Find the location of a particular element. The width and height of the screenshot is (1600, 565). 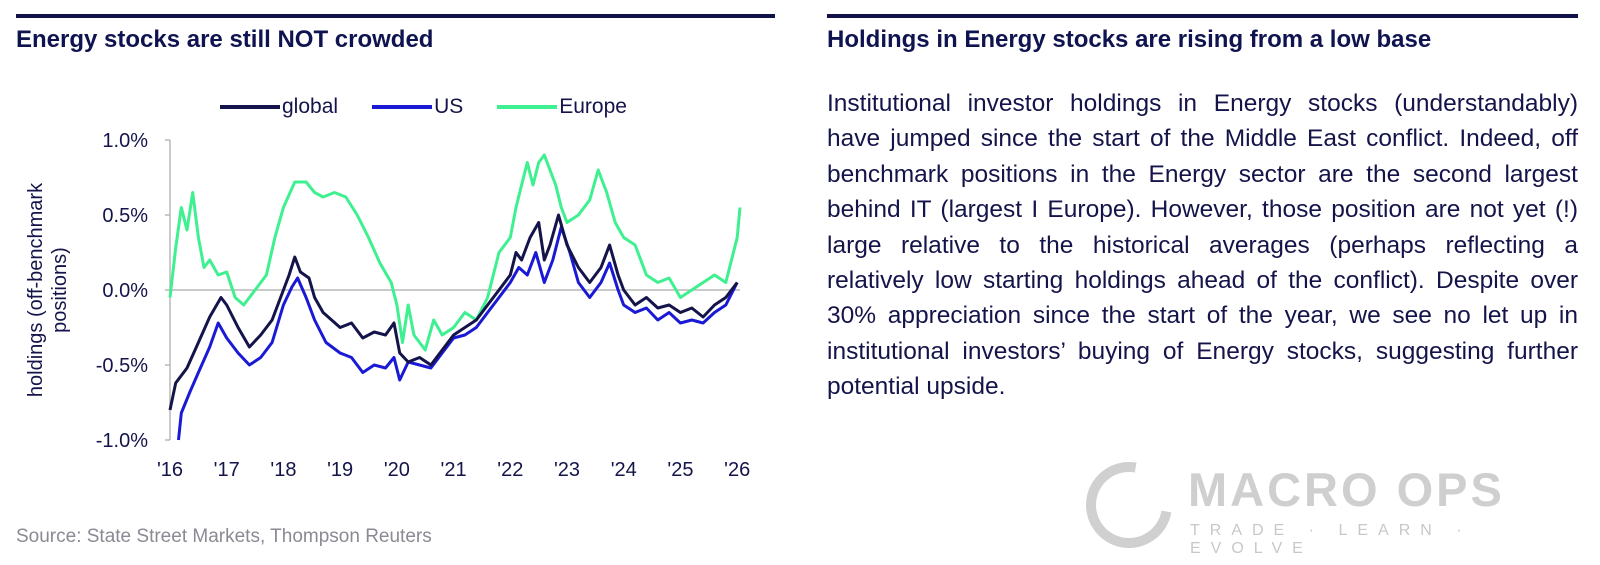

x-tick-label: '18 is located at coordinates (283, 470).